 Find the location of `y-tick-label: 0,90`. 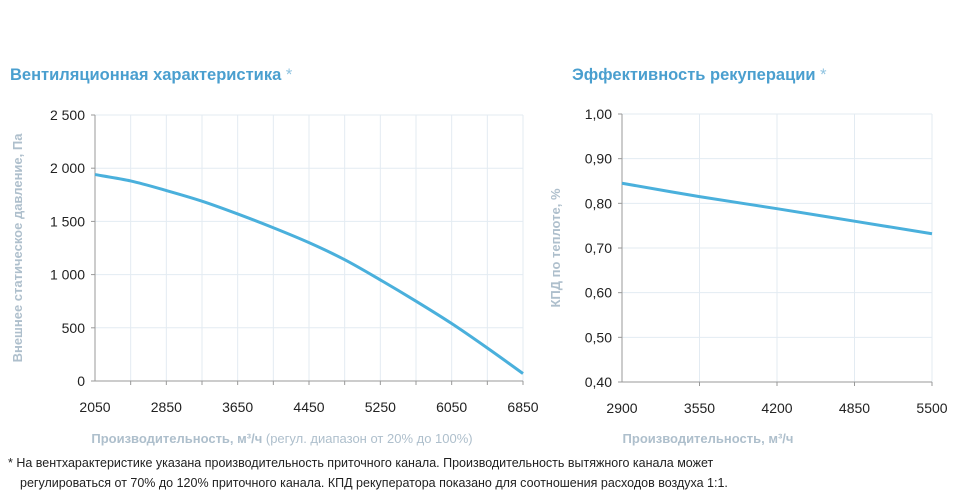

y-tick-label: 0,90 is located at coordinates (598, 159).